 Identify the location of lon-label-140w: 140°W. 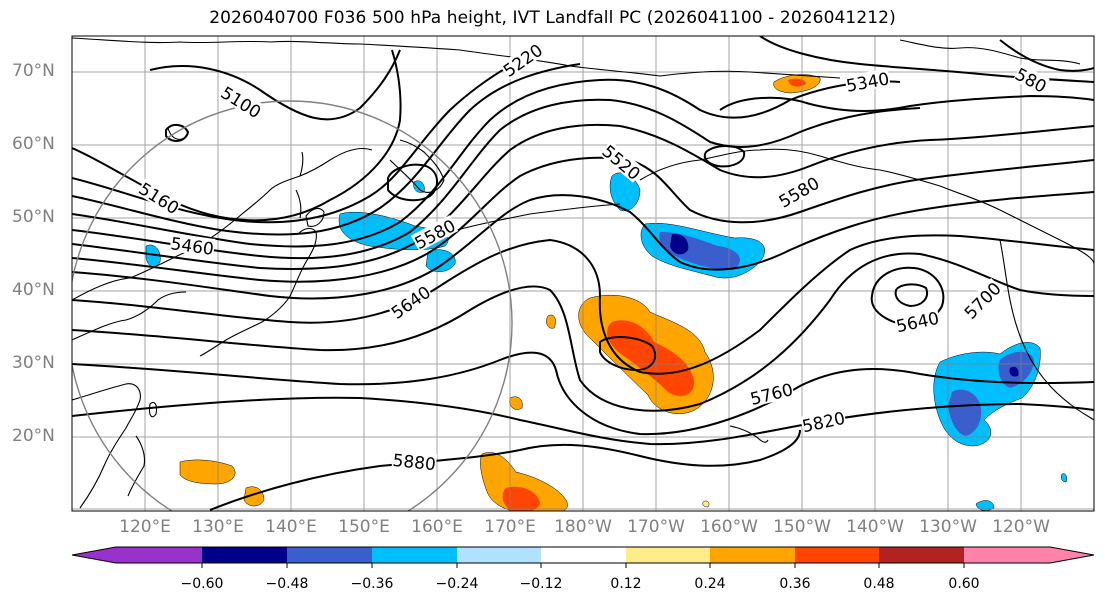
(875, 527).